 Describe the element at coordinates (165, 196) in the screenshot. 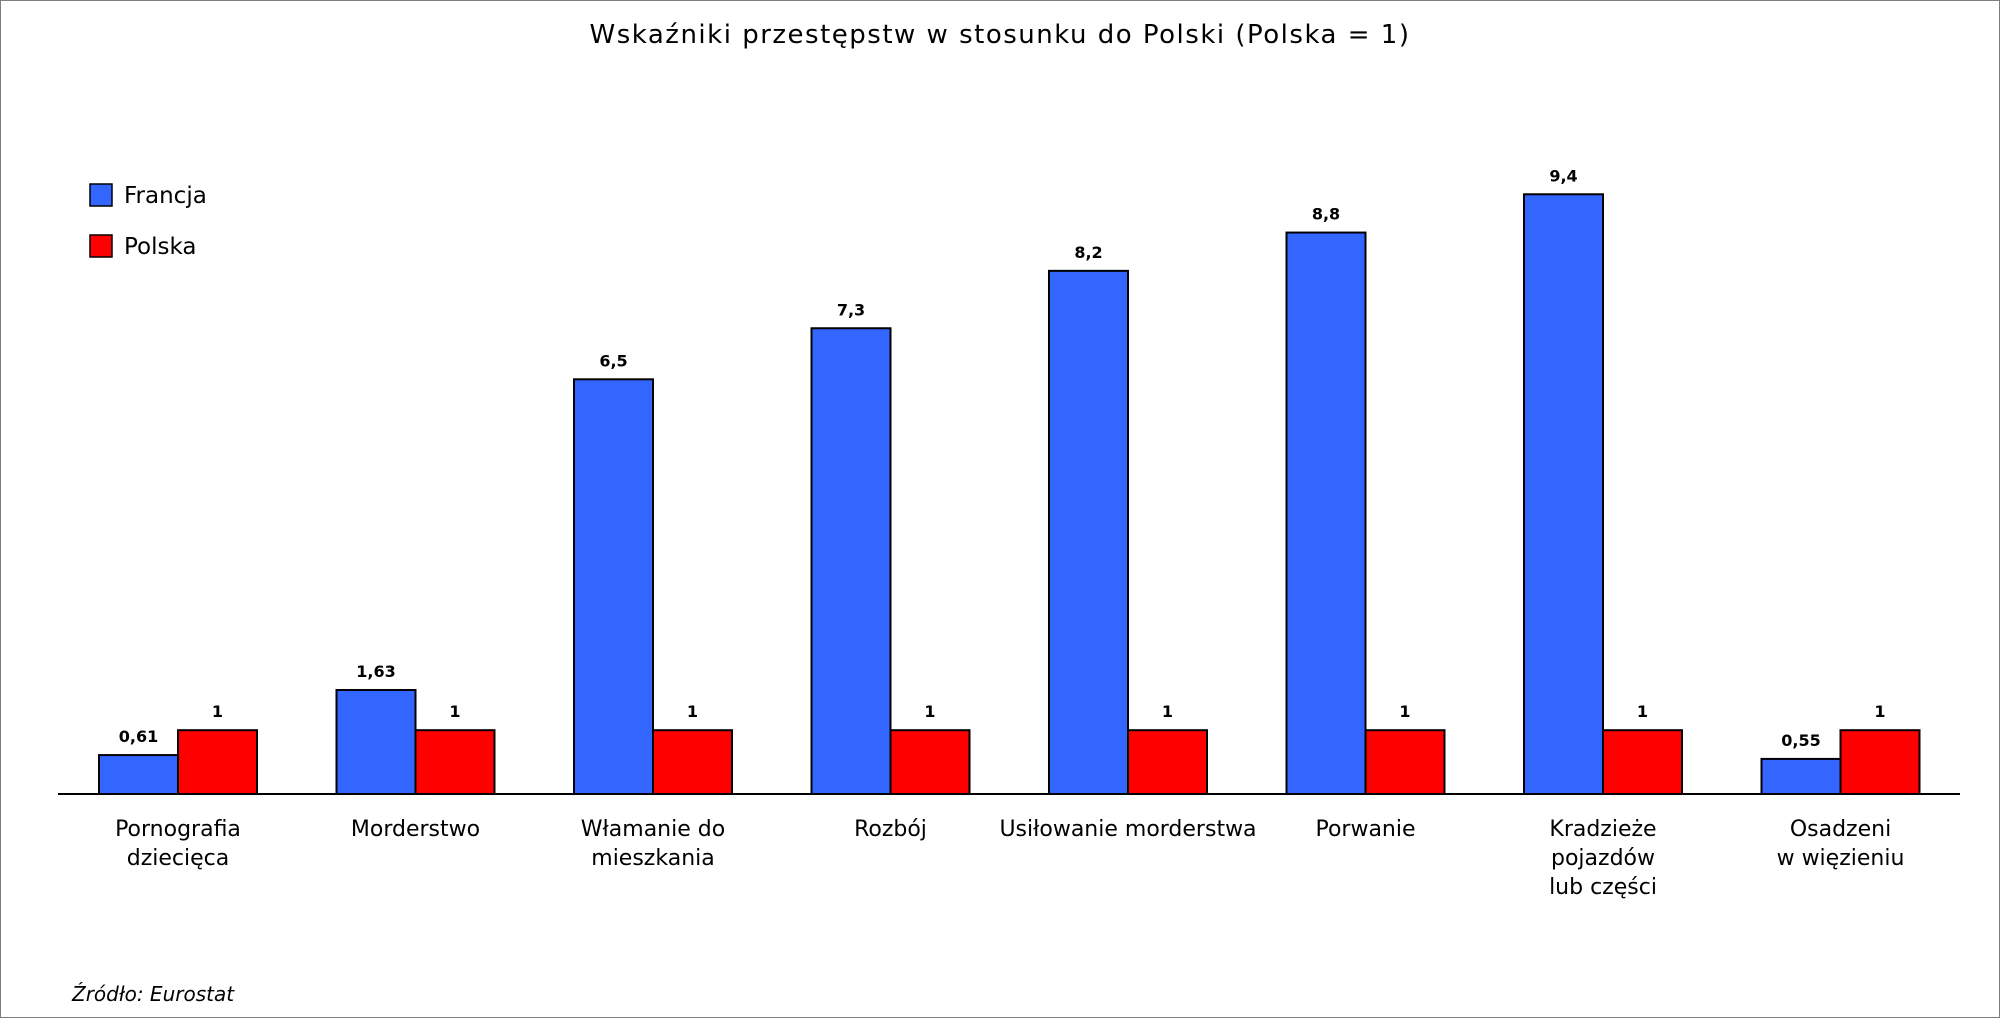

I see `legend-label-francja: Francja` at that location.